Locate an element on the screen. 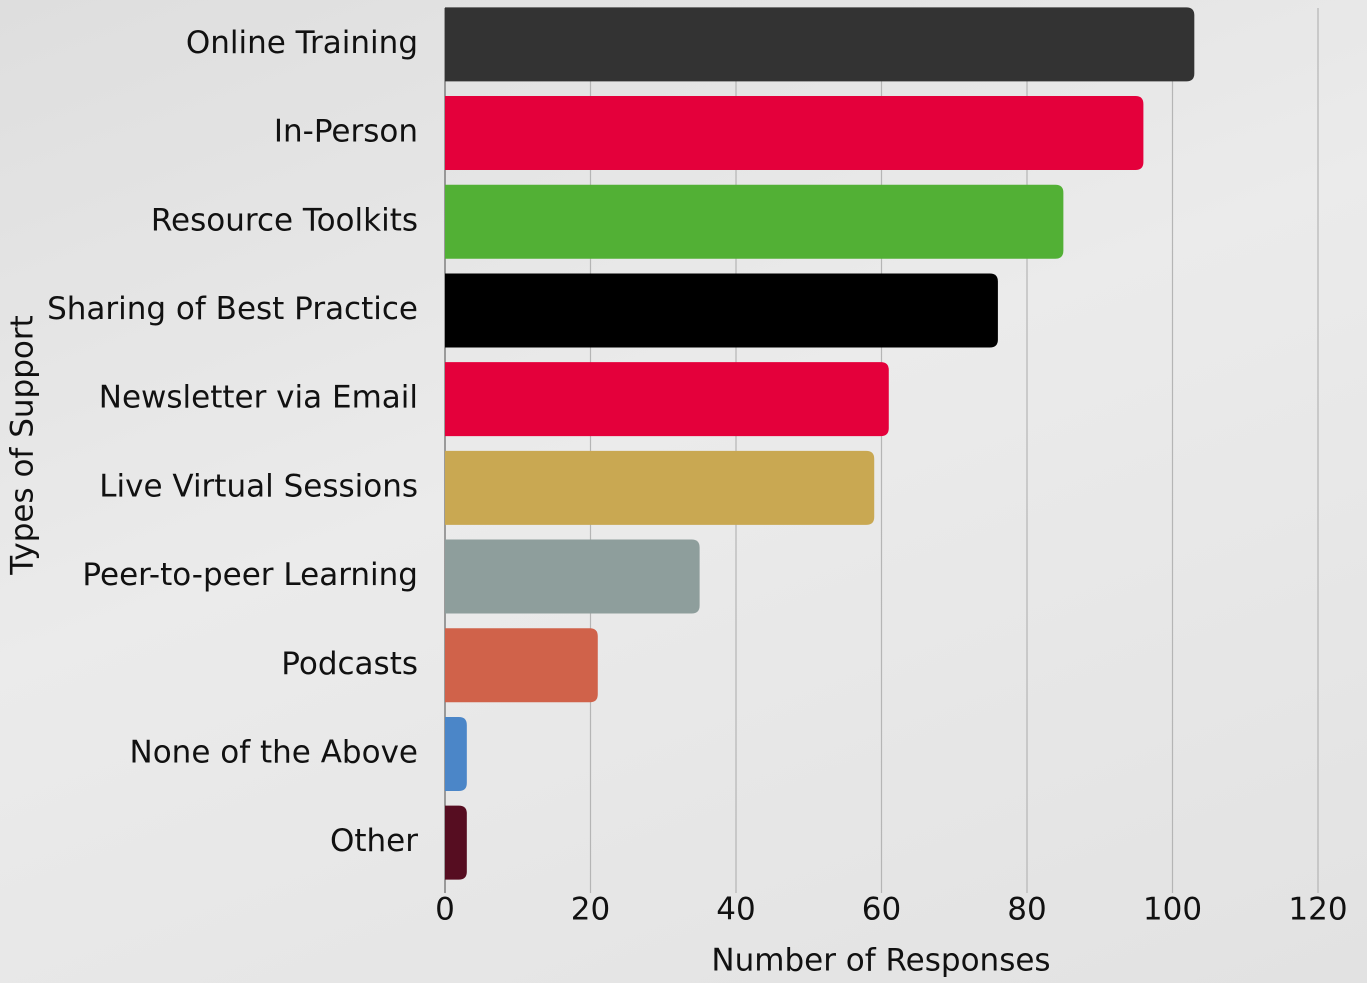 This screenshot has height=983, width=1367. y-tick-label: Live Virtual Sessions is located at coordinates (258, 486).